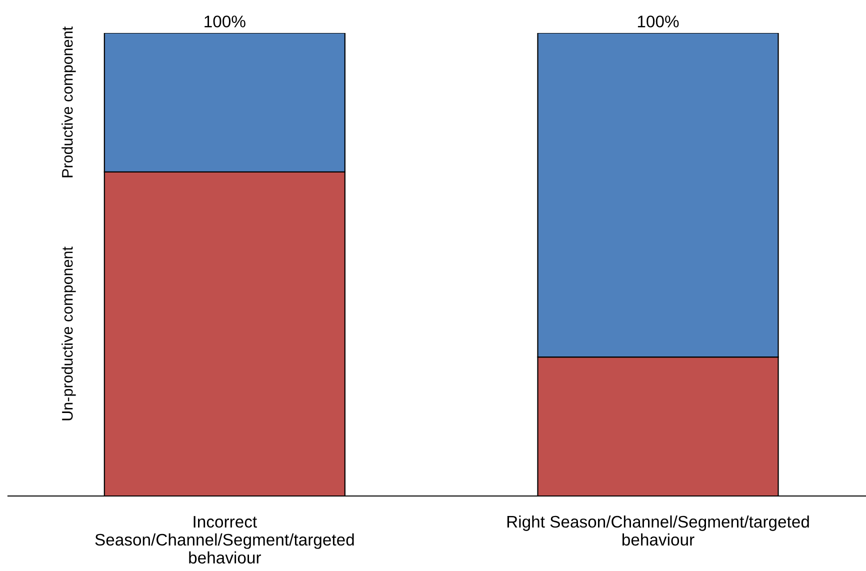 The width and height of the screenshot is (866, 571). Describe the element at coordinates (69, 102) in the screenshot. I see `text: Productive component` at that location.